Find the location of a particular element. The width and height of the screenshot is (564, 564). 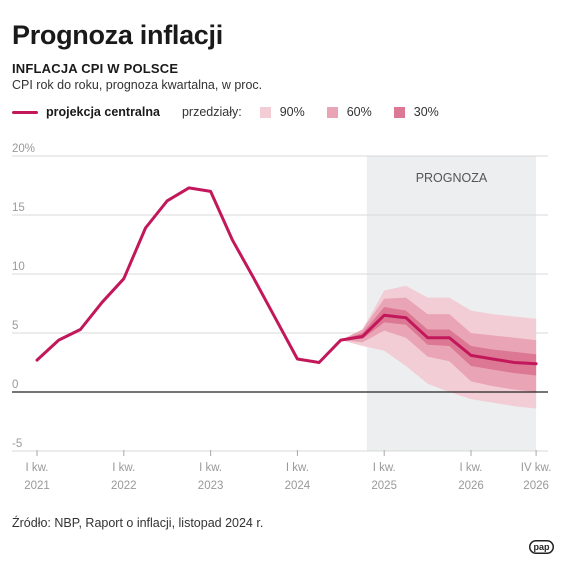

pap-logo: pap is located at coordinates (541, 547).